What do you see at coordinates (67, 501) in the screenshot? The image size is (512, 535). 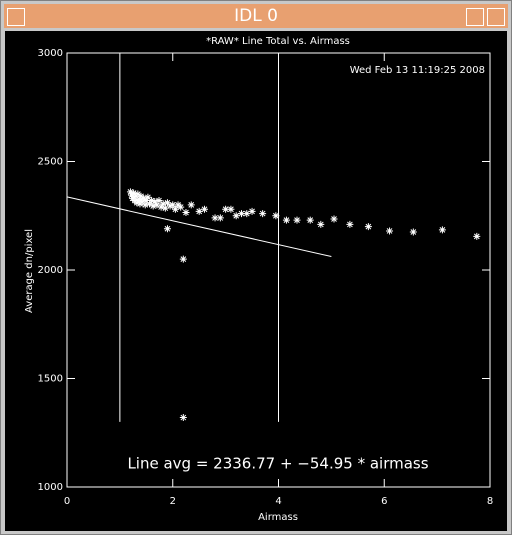 I see `x-tick-label: 0` at bounding box center [67, 501].